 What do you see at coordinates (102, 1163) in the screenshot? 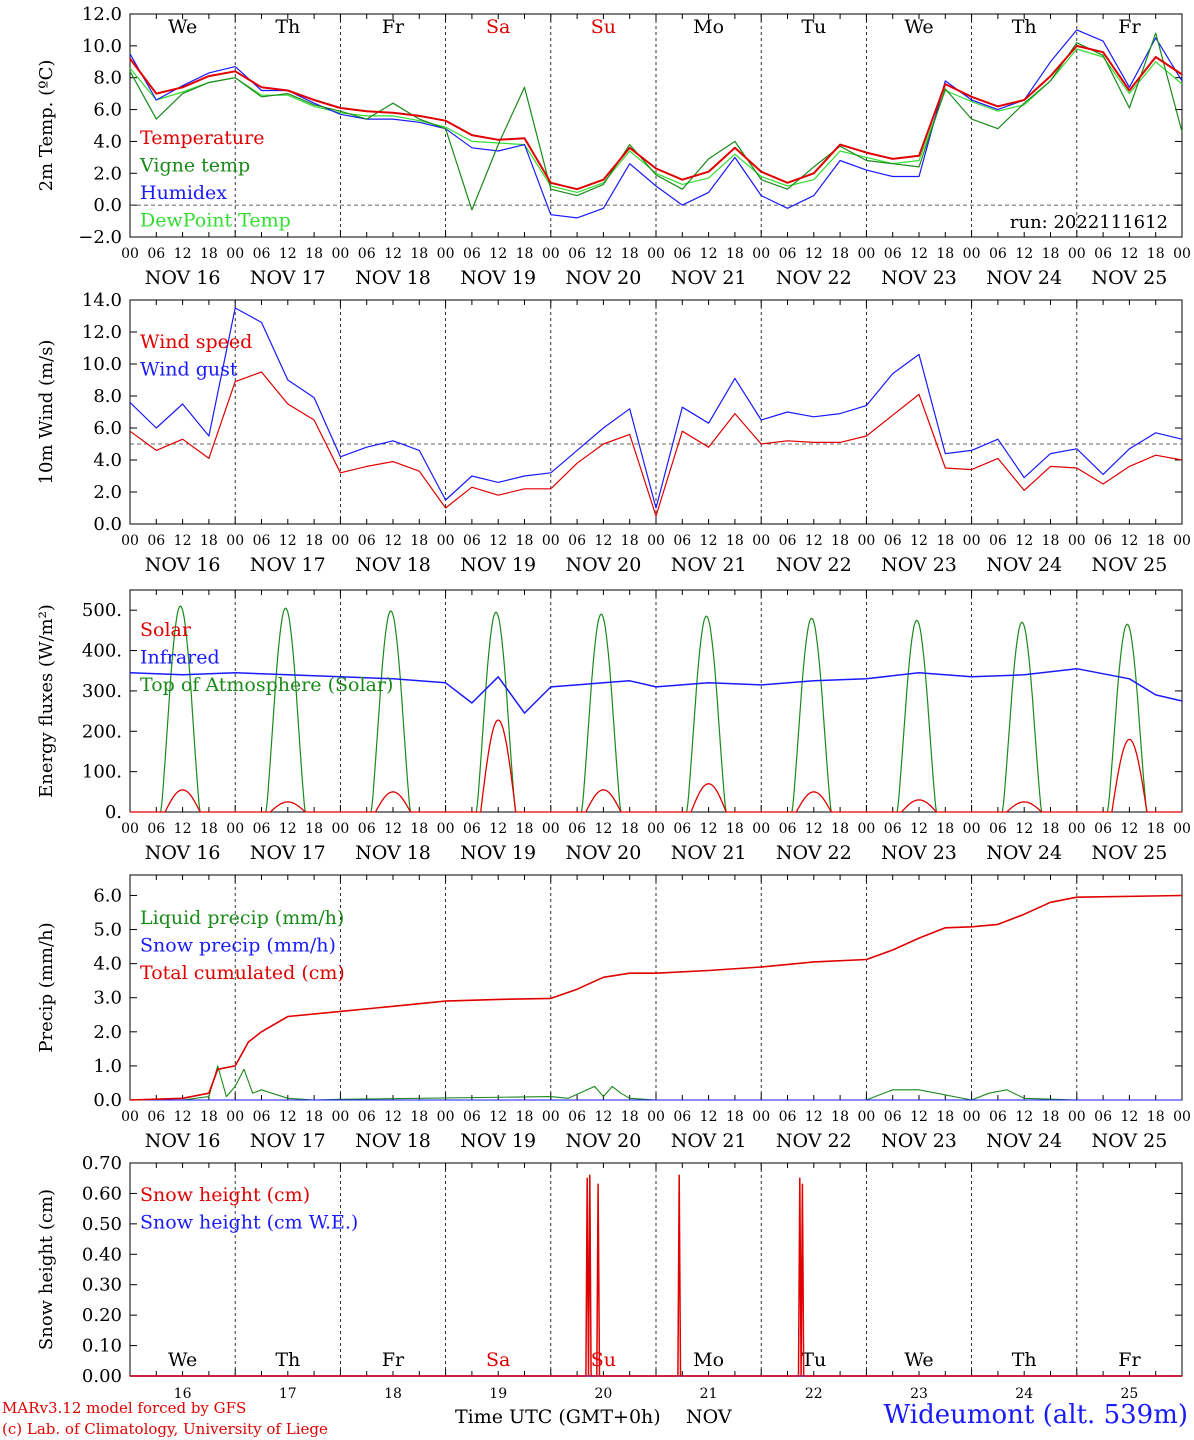
I see `y-tick-label: 0.70` at bounding box center [102, 1163].